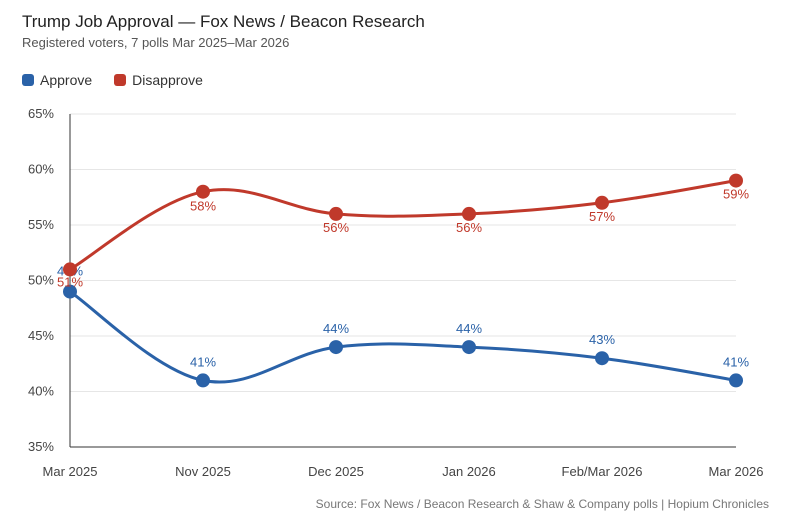 Image resolution: width=801 pixels, height=525 pixels. What do you see at coordinates (41, 169) in the screenshot?
I see `y-tick-label: 60%` at bounding box center [41, 169].